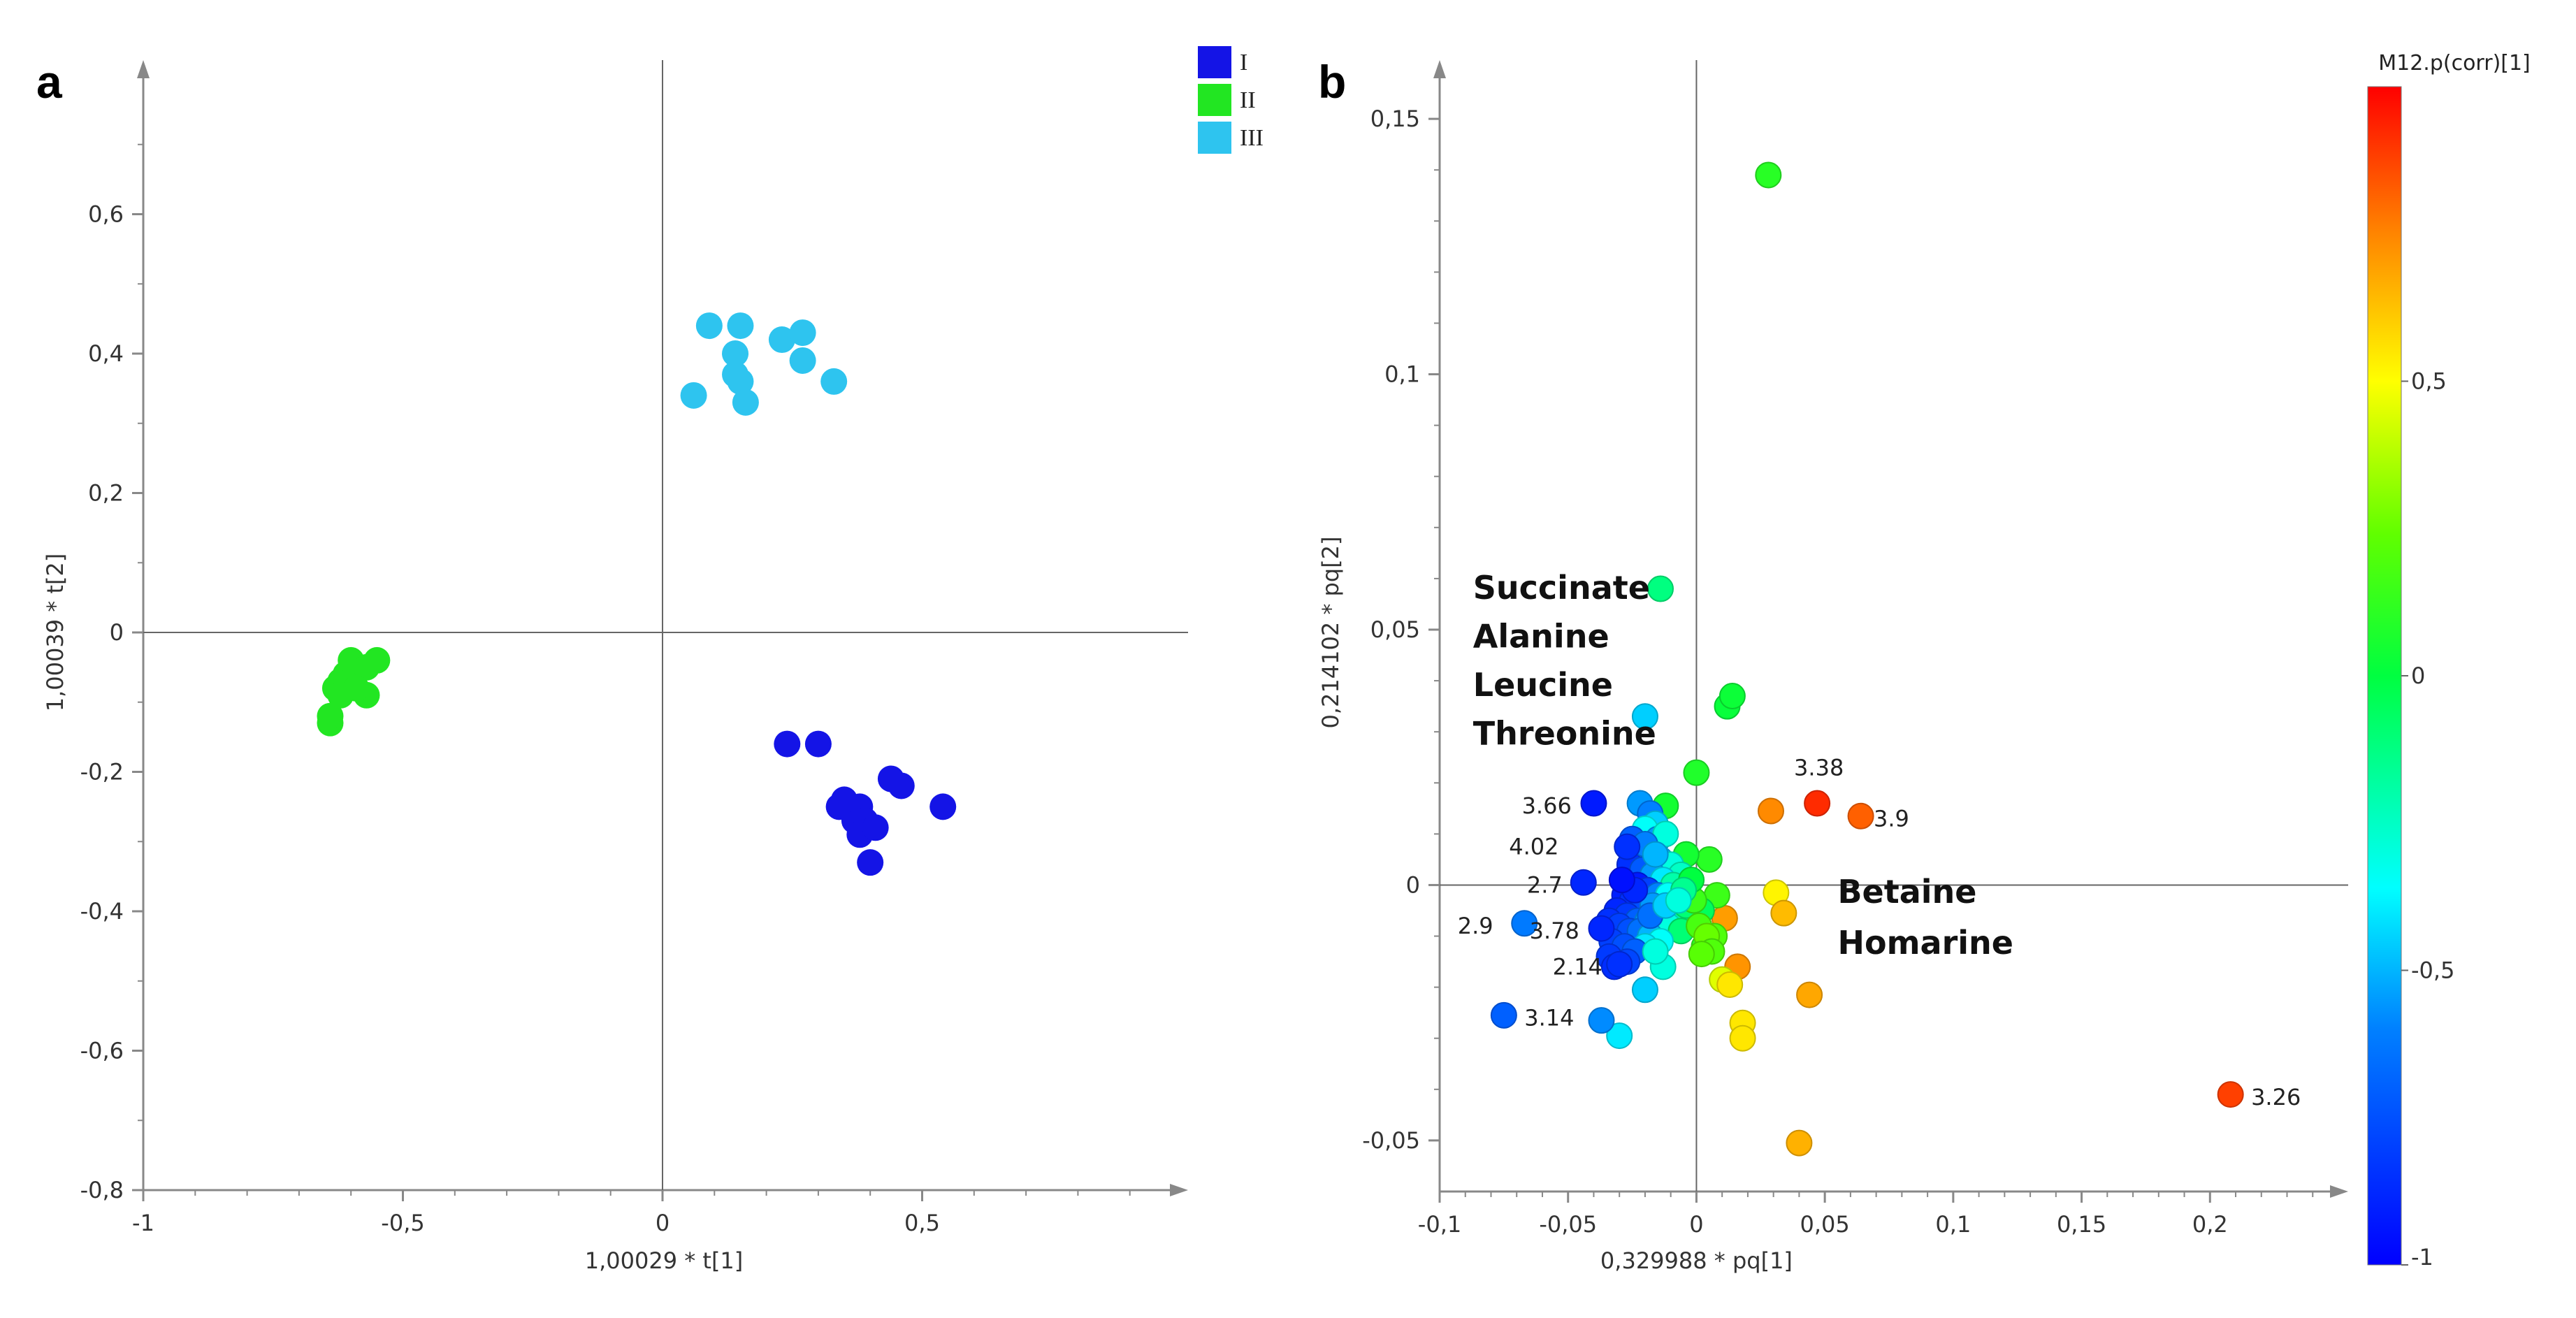 The image size is (2576, 1318). Describe the element at coordinates (1395, 629) in the screenshot. I see `panel-b-y-tick-label: 0,05` at that location.